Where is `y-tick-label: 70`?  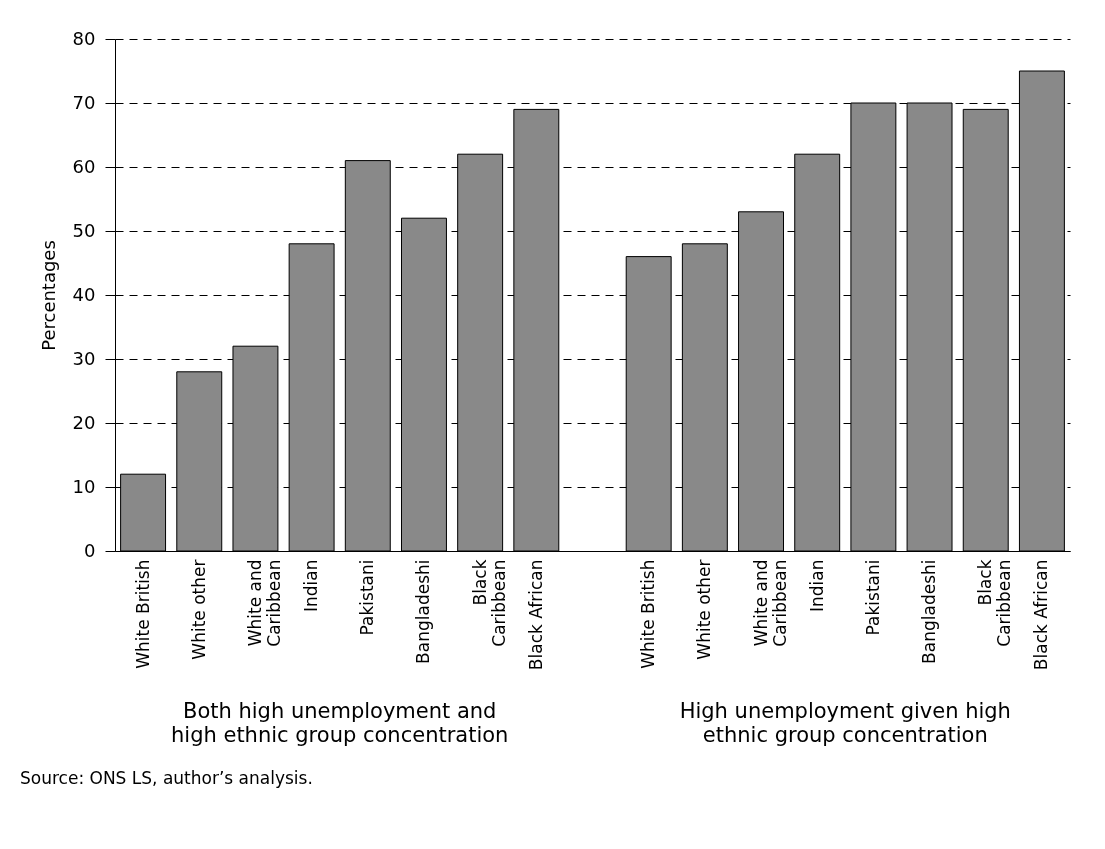
y-tick-label: 70 is located at coordinates (84, 102).